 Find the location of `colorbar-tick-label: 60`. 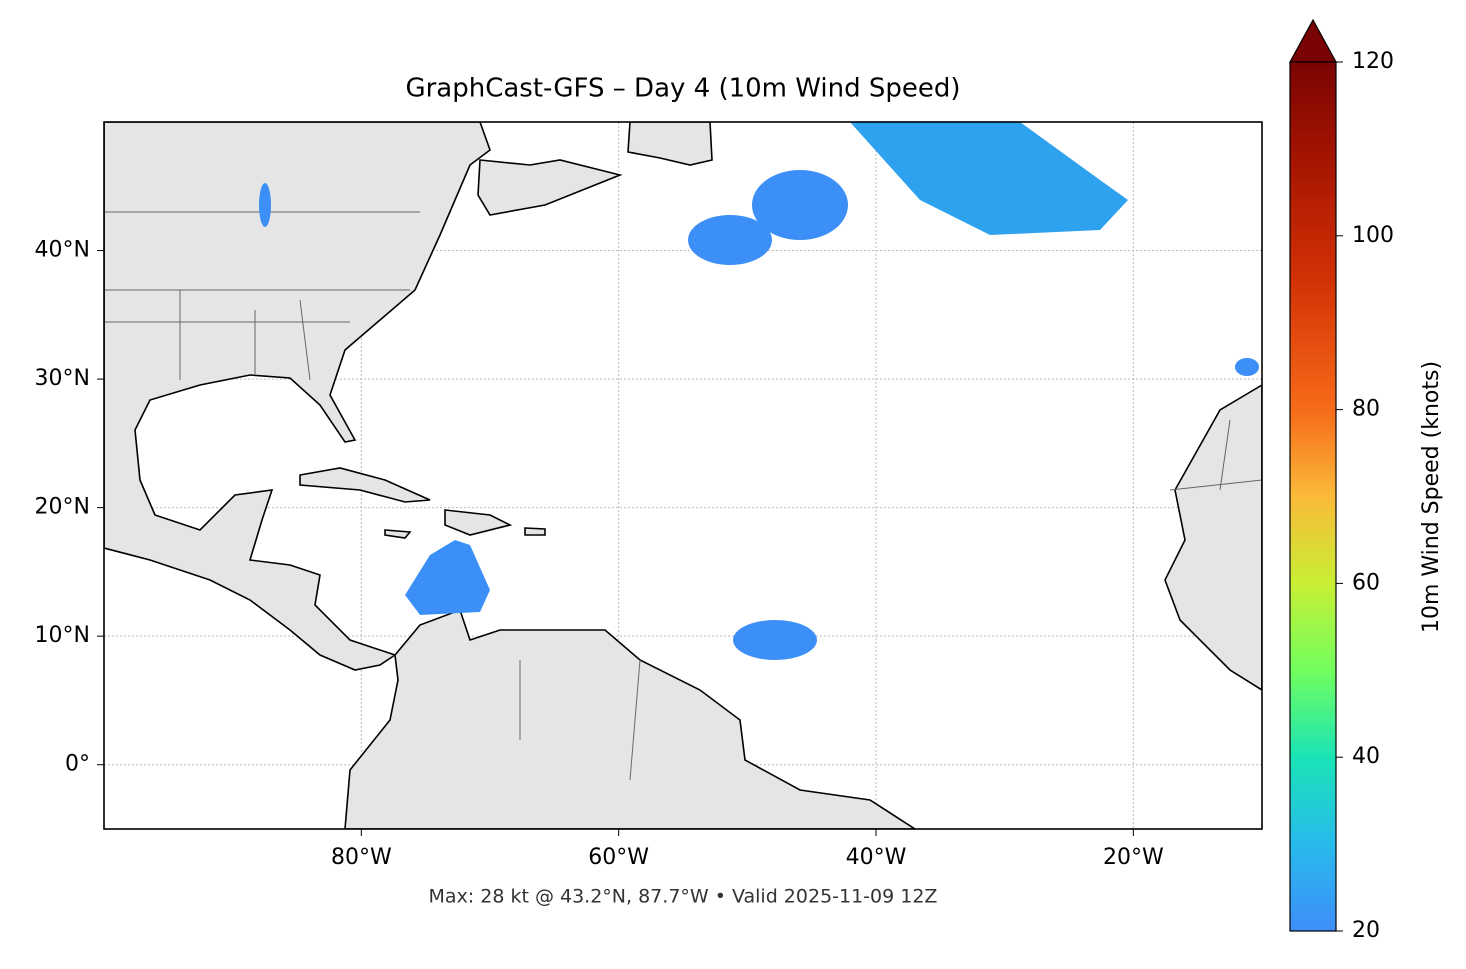

colorbar-tick-label: 60 is located at coordinates (1366, 582).